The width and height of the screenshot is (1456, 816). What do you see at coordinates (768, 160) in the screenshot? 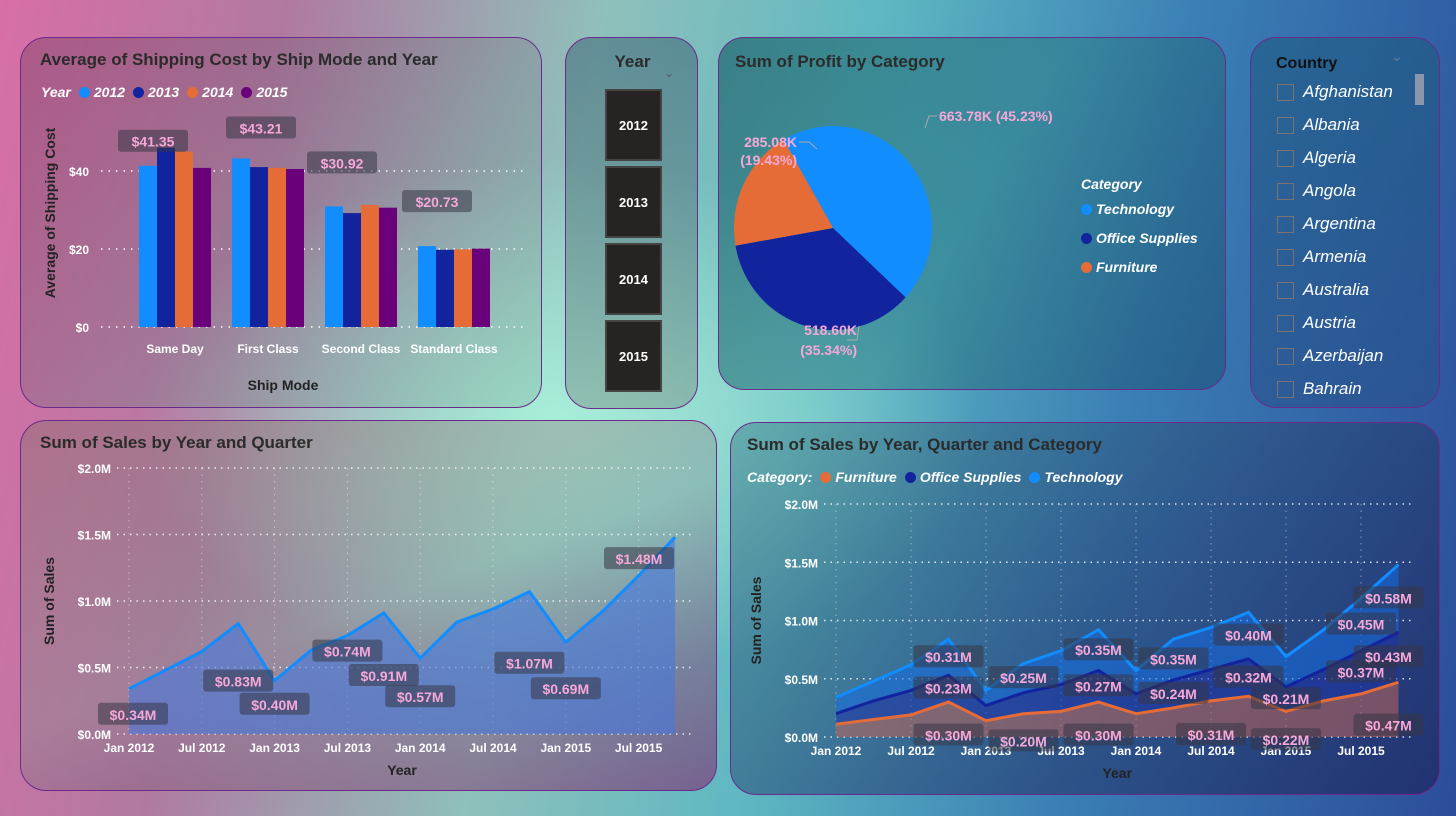
I see `pie-label-furniture-pct: (19.43%)` at bounding box center [768, 160].